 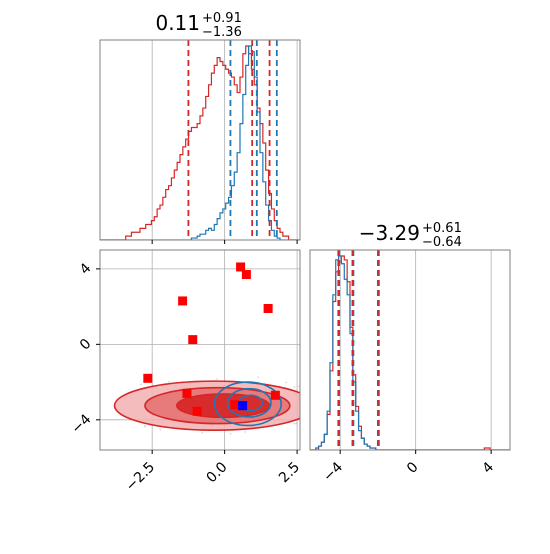 I want to click on param1-title-median: 0.11, so click(x=177, y=23).